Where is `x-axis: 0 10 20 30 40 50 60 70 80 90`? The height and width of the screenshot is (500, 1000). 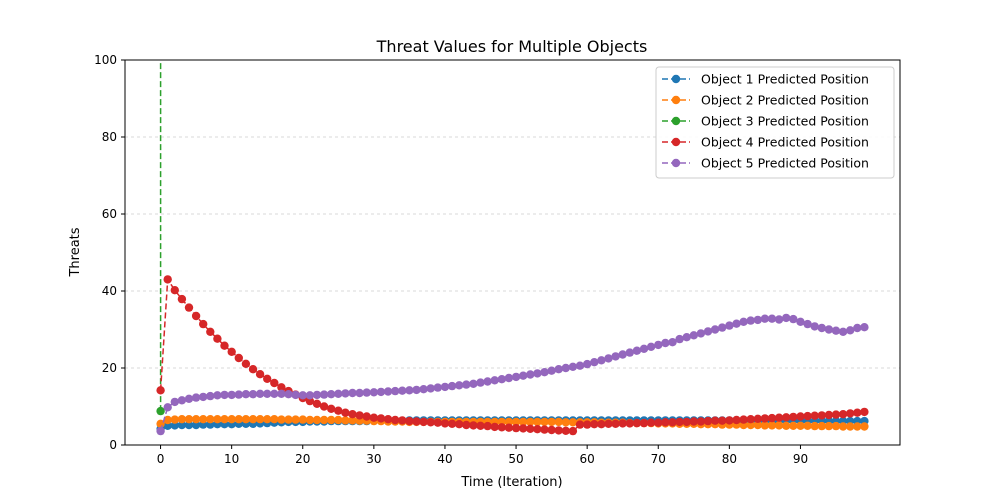
x-axis: 0 10 20 30 40 50 60 70 80 90 is located at coordinates (482, 455).